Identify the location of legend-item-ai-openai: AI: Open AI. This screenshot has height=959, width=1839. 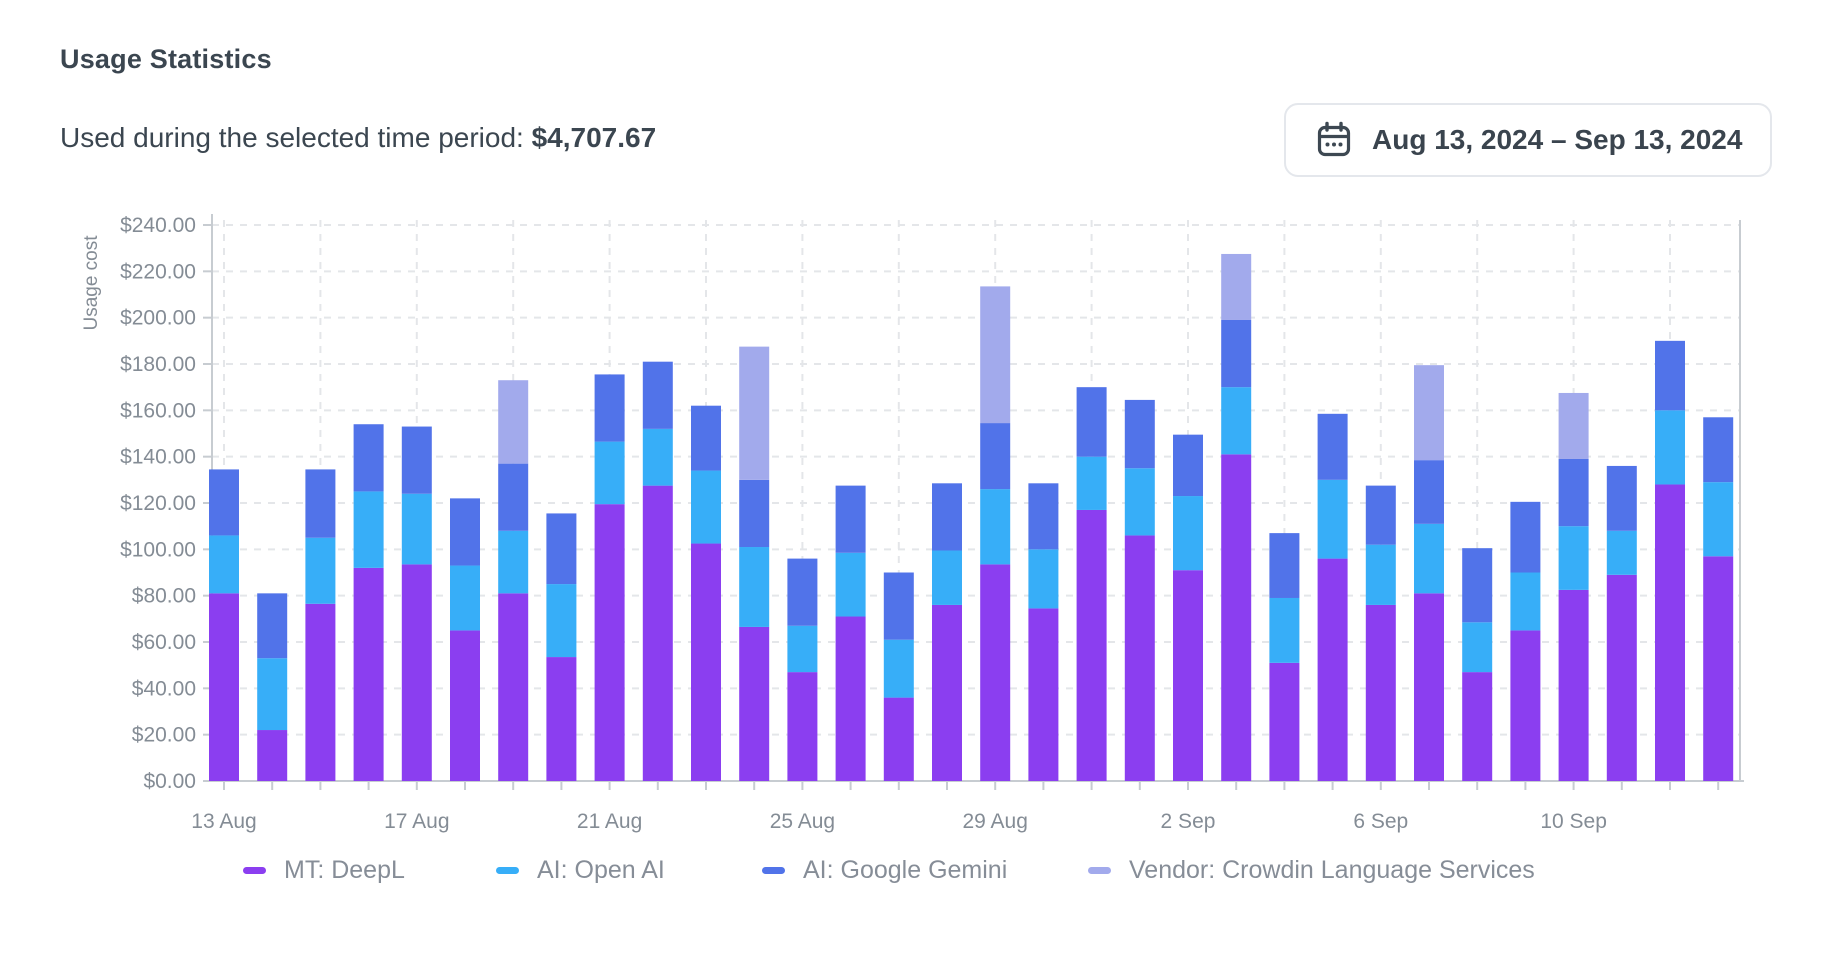
(580, 870).